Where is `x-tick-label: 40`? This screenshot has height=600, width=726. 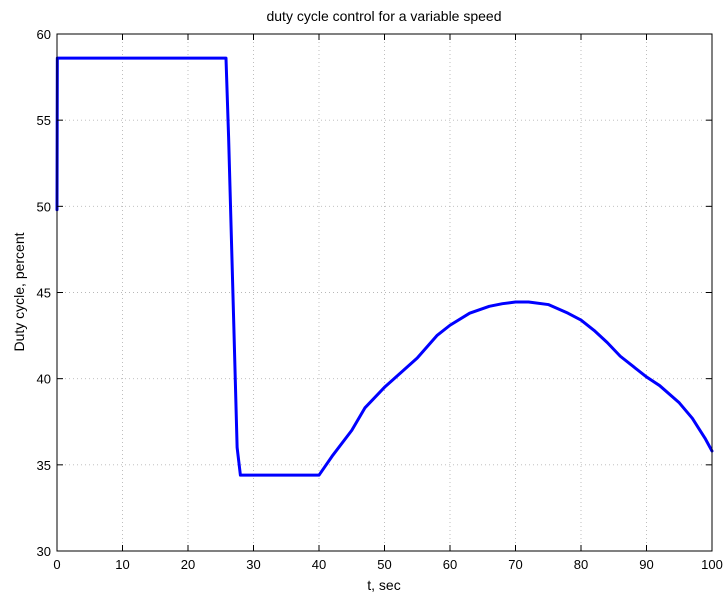 x-tick-label: 40 is located at coordinates (319, 564).